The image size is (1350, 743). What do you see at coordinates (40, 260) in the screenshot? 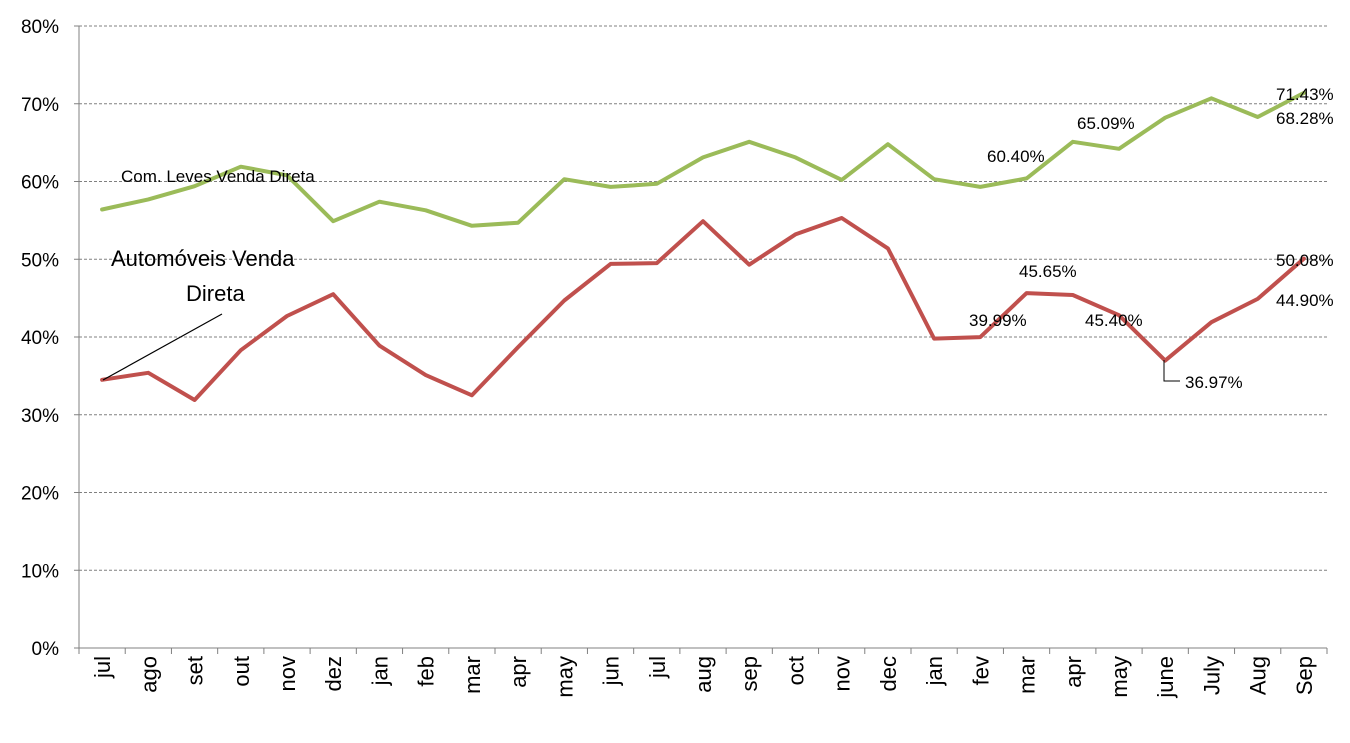
I see `y-tick-label: 50%` at bounding box center [40, 260].